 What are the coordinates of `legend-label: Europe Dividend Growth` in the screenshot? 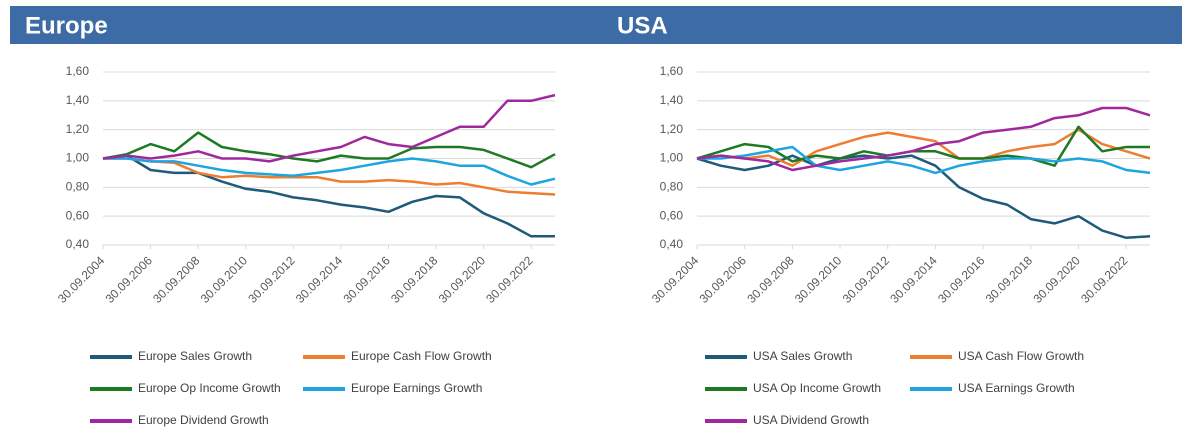 It's located at (203, 420).